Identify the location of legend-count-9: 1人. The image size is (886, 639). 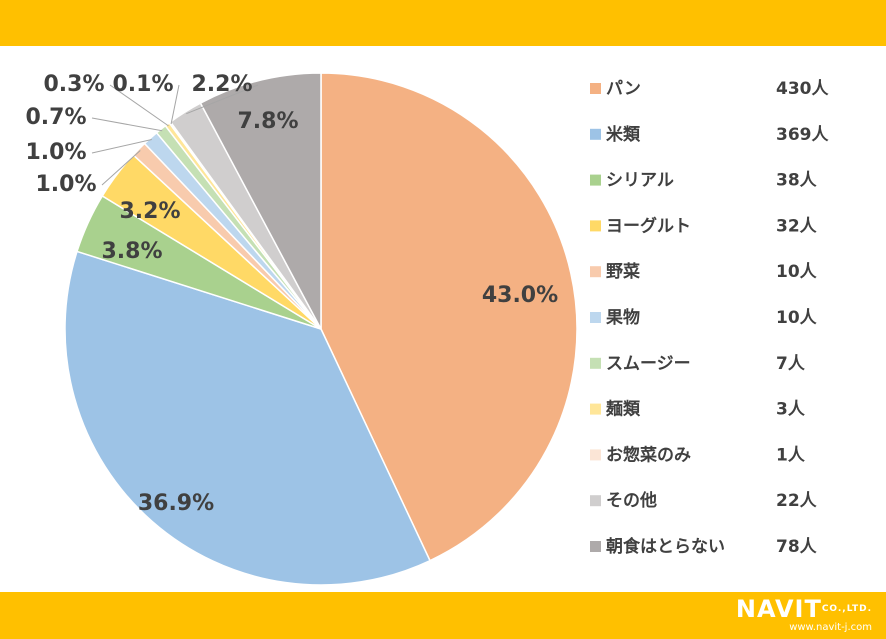
(791, 455).